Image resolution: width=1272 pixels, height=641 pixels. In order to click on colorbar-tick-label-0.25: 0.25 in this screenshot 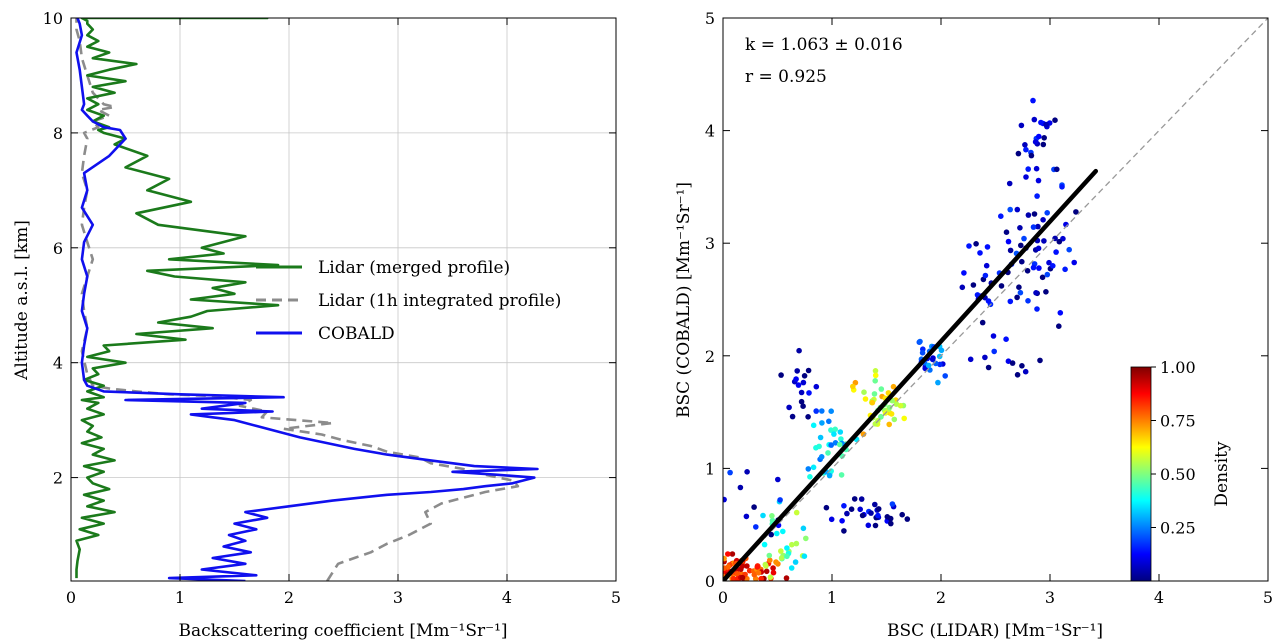, I will do `click(1178, 528)`.